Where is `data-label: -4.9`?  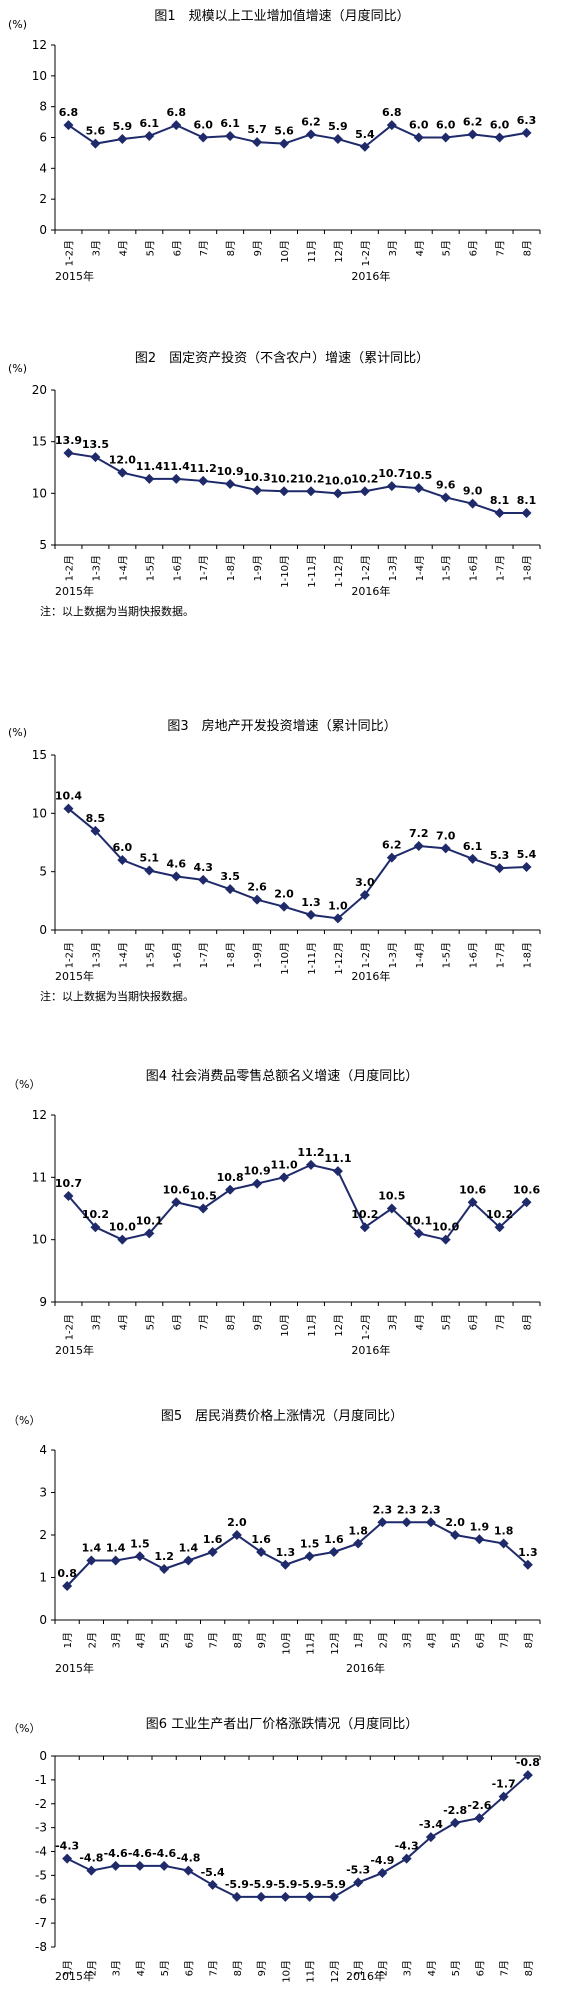 data-label: -4.9 is located at coordinates (382, 1860).